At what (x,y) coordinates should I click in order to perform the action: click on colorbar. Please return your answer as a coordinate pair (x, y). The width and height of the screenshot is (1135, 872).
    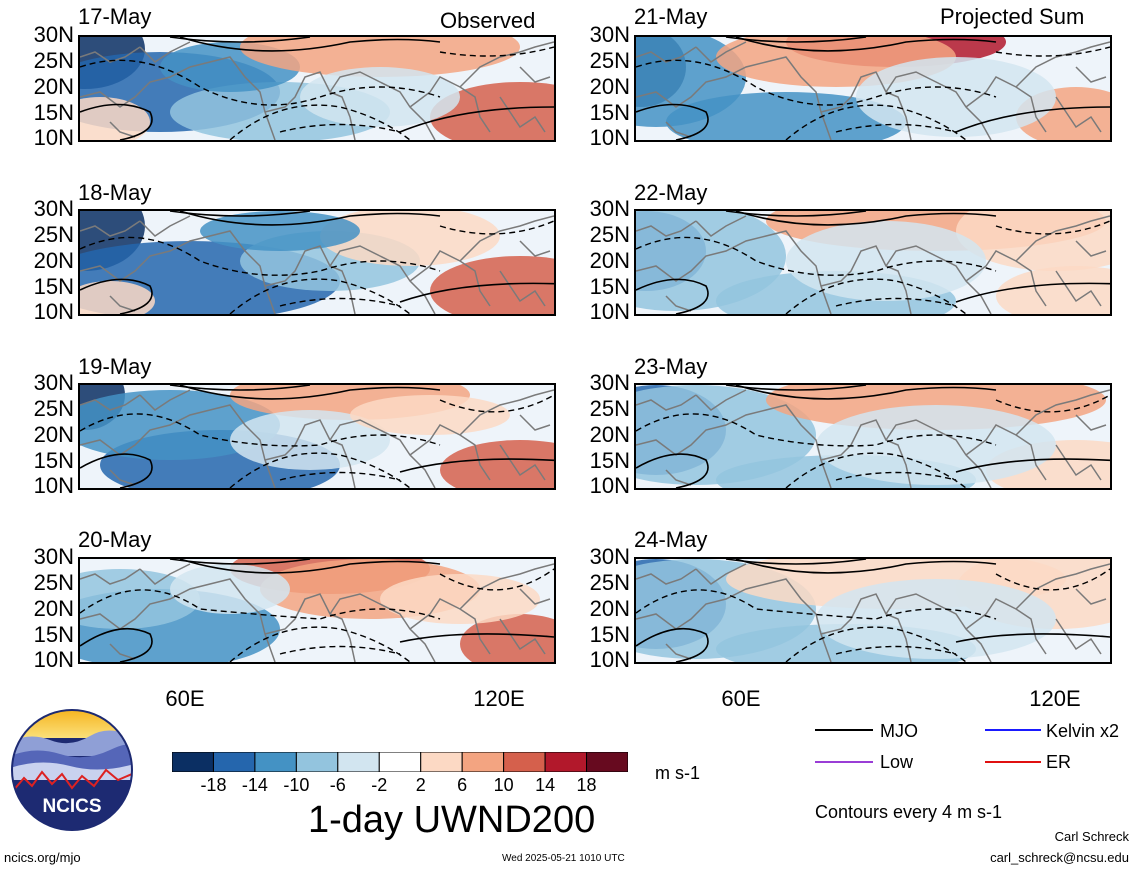
    Looking at the image, I should click on (400, 762).